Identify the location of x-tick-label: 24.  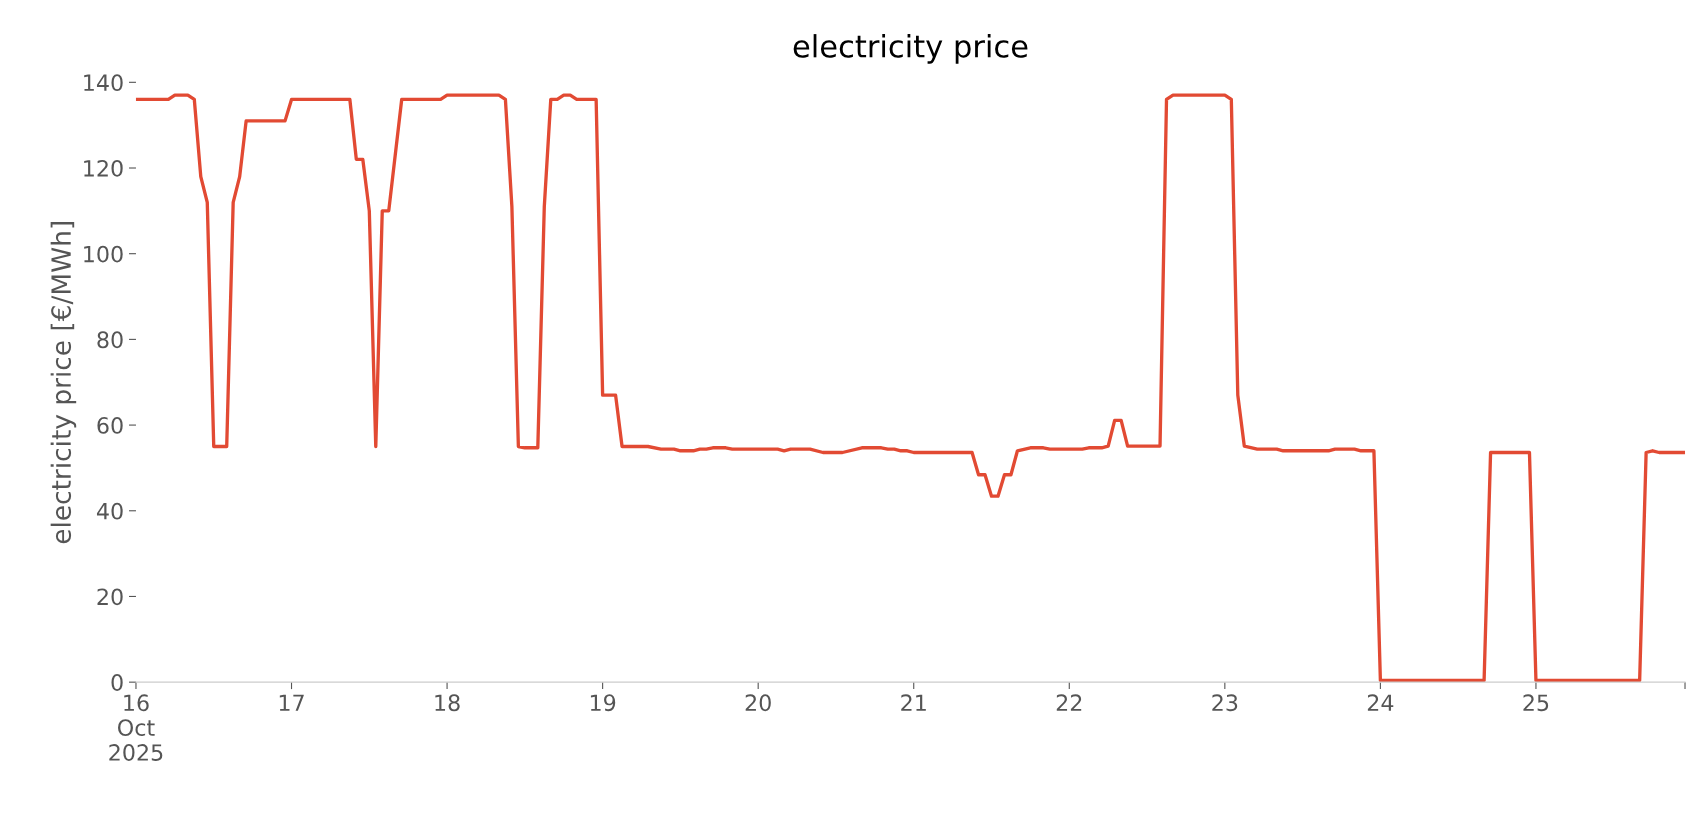
(1380, 702).